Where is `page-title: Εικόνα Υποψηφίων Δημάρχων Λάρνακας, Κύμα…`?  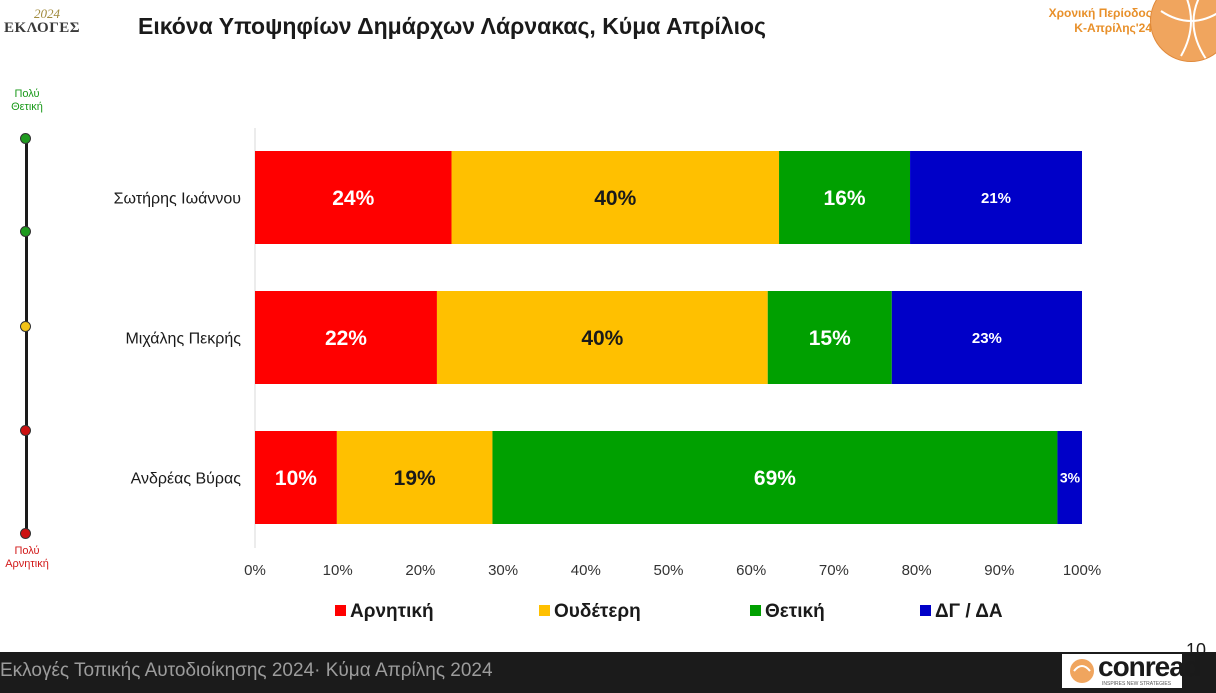
page-title: Εικόνα Υποψηφίων Δημάρχων Λάρνακας, Κύμα… is located at coordinates (452, 26).